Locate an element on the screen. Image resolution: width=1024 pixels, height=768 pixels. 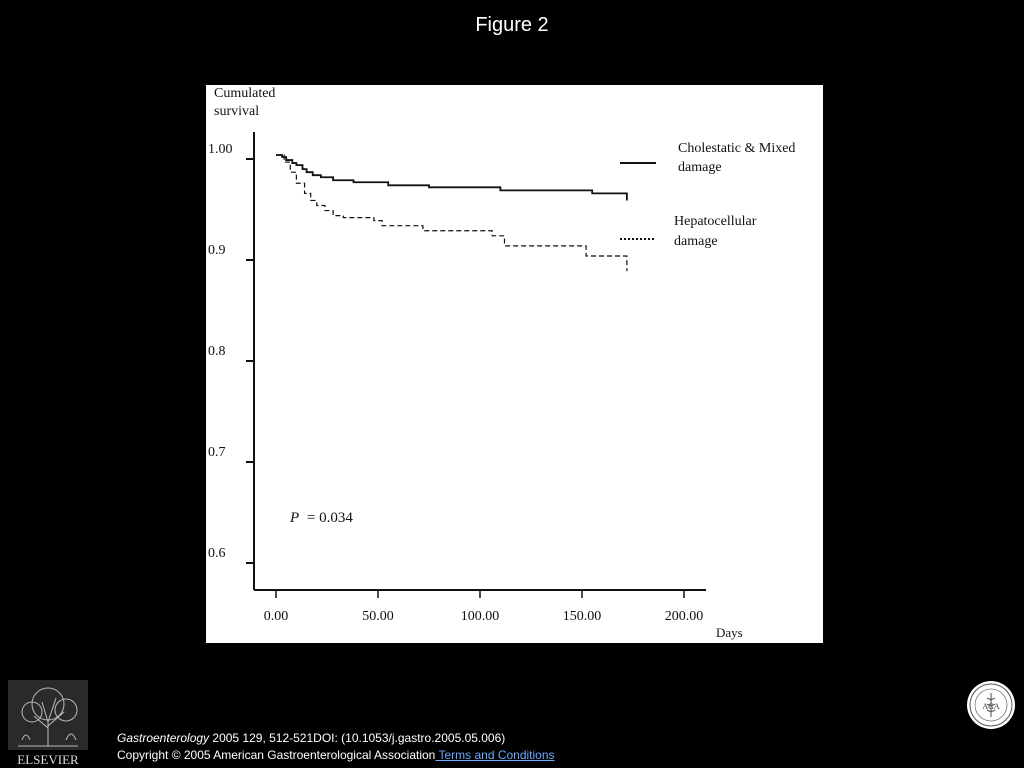
y-axis-title-line1: Cumulated is located at coordinates (244, 93).